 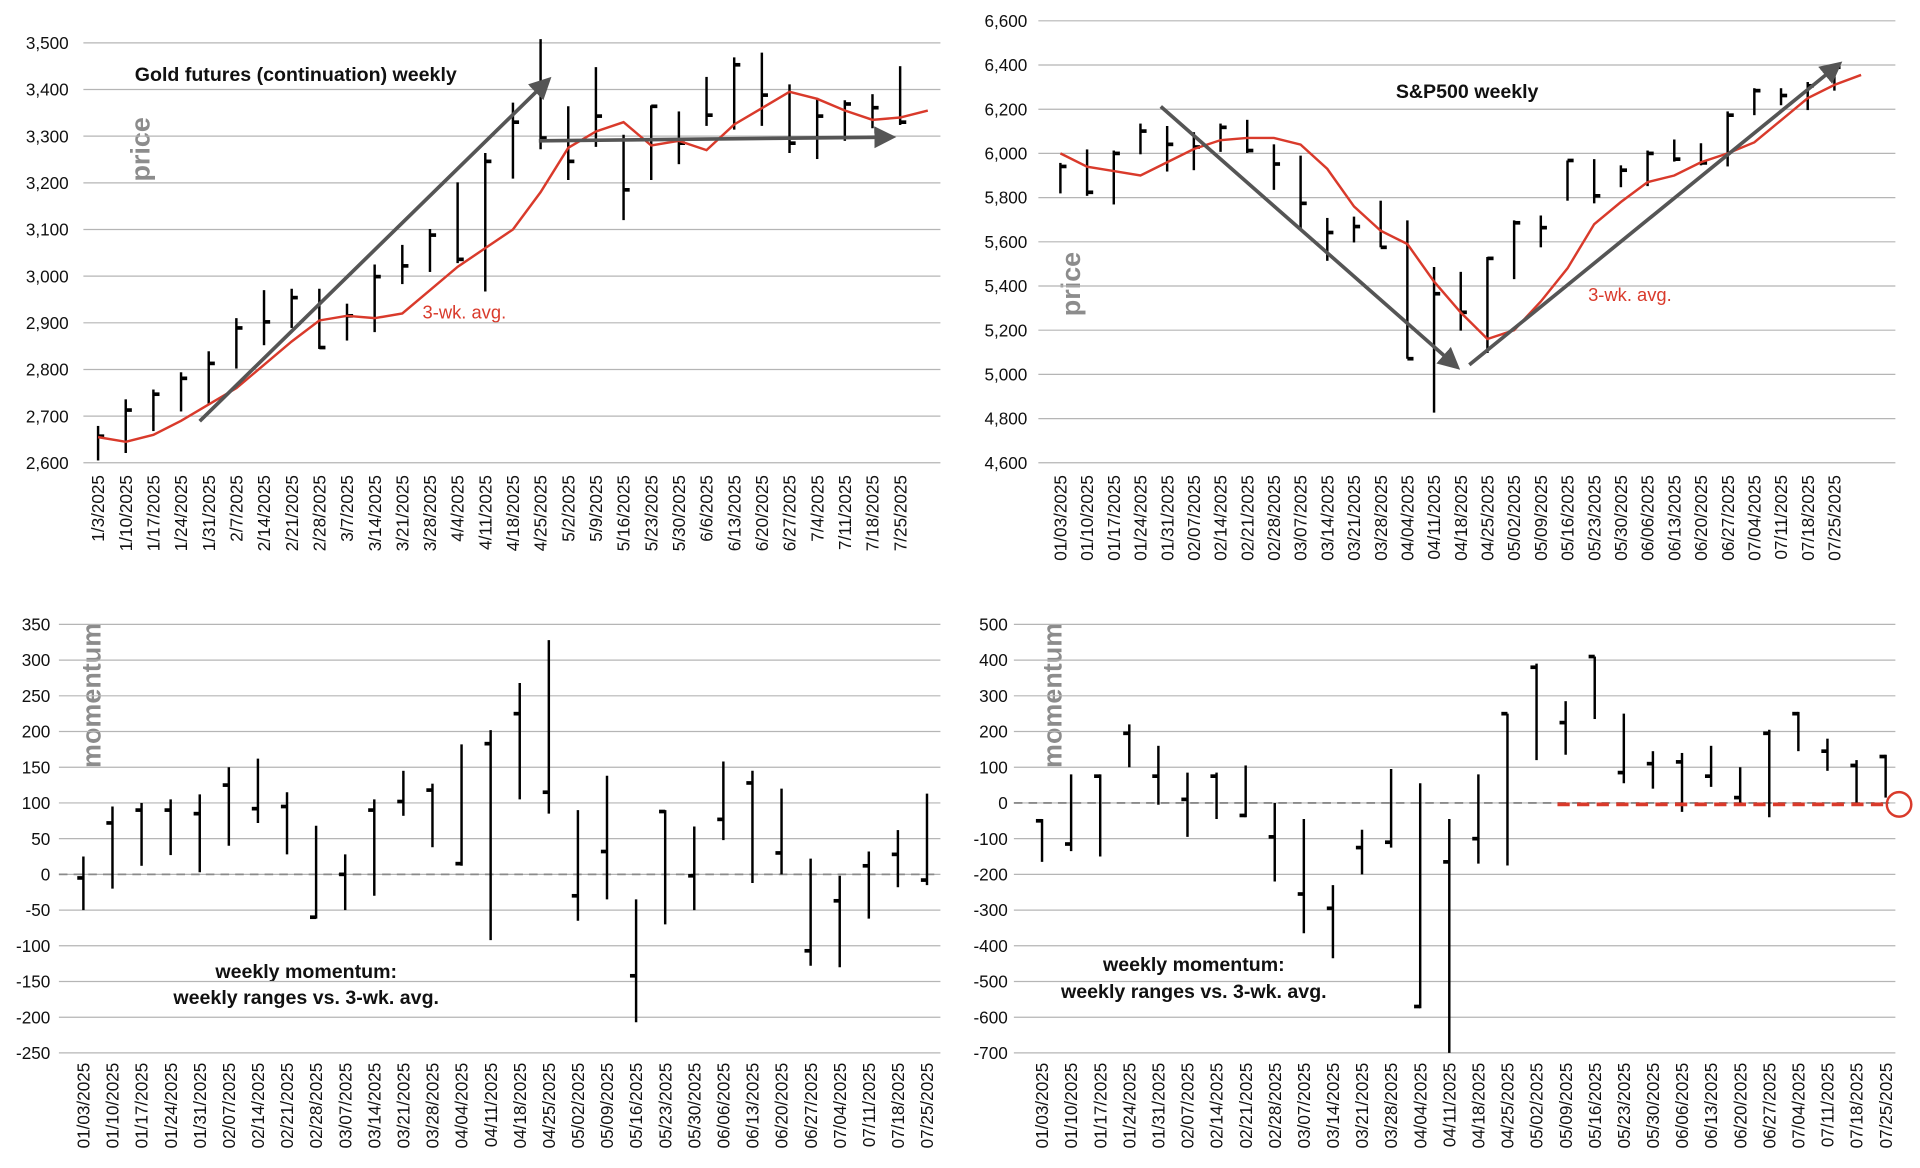 I want to click on x-tick-label: 2/21/2025, so click(x=292, y=513).